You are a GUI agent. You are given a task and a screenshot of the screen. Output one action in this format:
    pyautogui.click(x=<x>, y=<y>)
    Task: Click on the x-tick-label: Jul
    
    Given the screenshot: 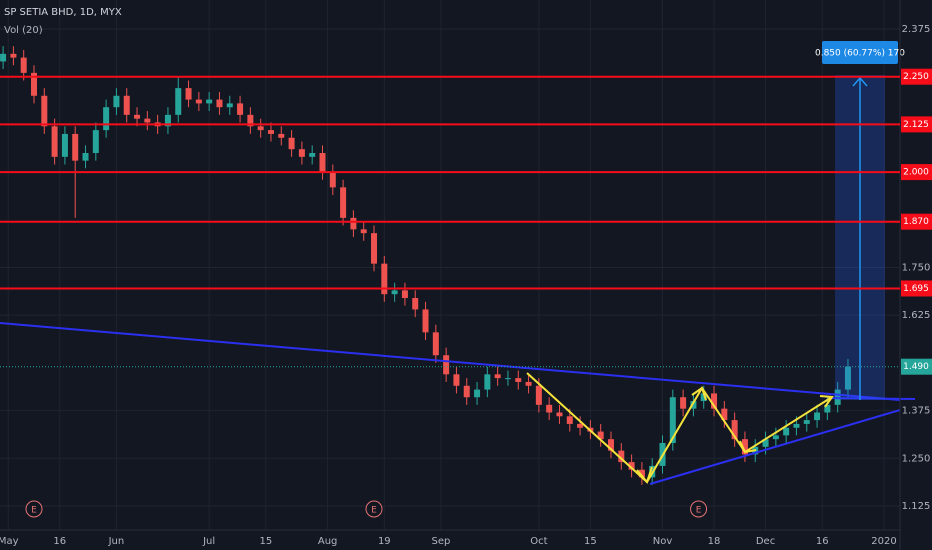 What is the action you would take?
    pyautogui.click(x=208, y=541)
    